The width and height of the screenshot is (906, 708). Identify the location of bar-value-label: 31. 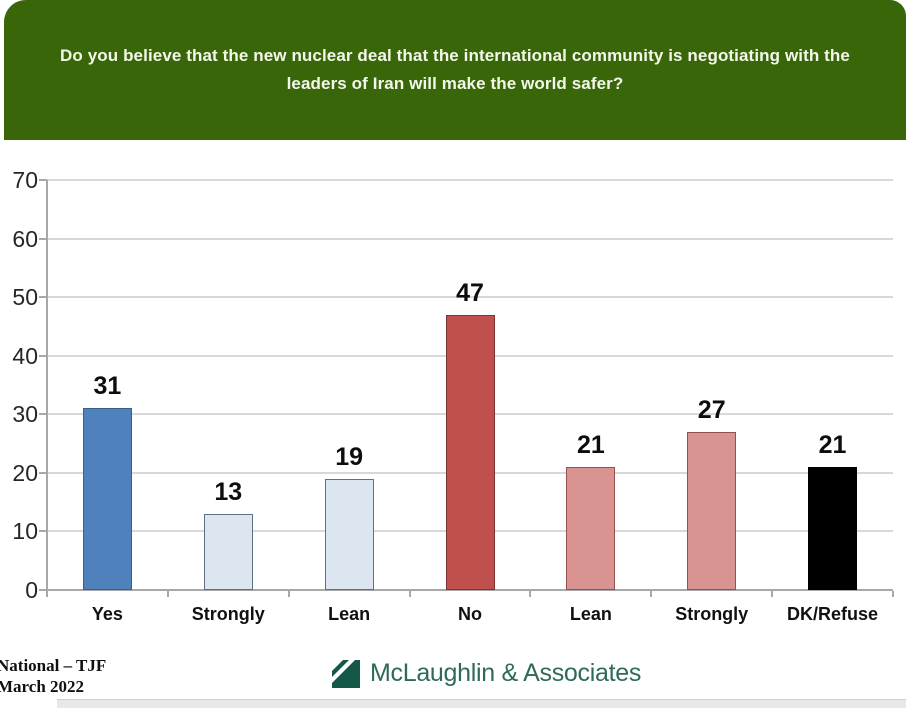
(107, 386).